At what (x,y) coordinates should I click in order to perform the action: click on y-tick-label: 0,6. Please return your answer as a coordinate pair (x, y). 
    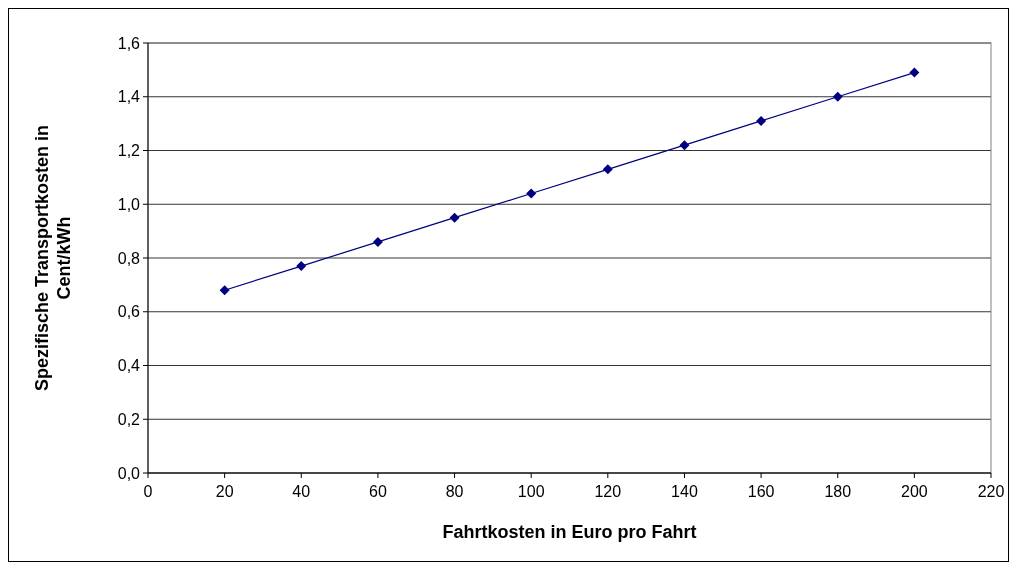
    Looking at the image, I should click on (129, 312).